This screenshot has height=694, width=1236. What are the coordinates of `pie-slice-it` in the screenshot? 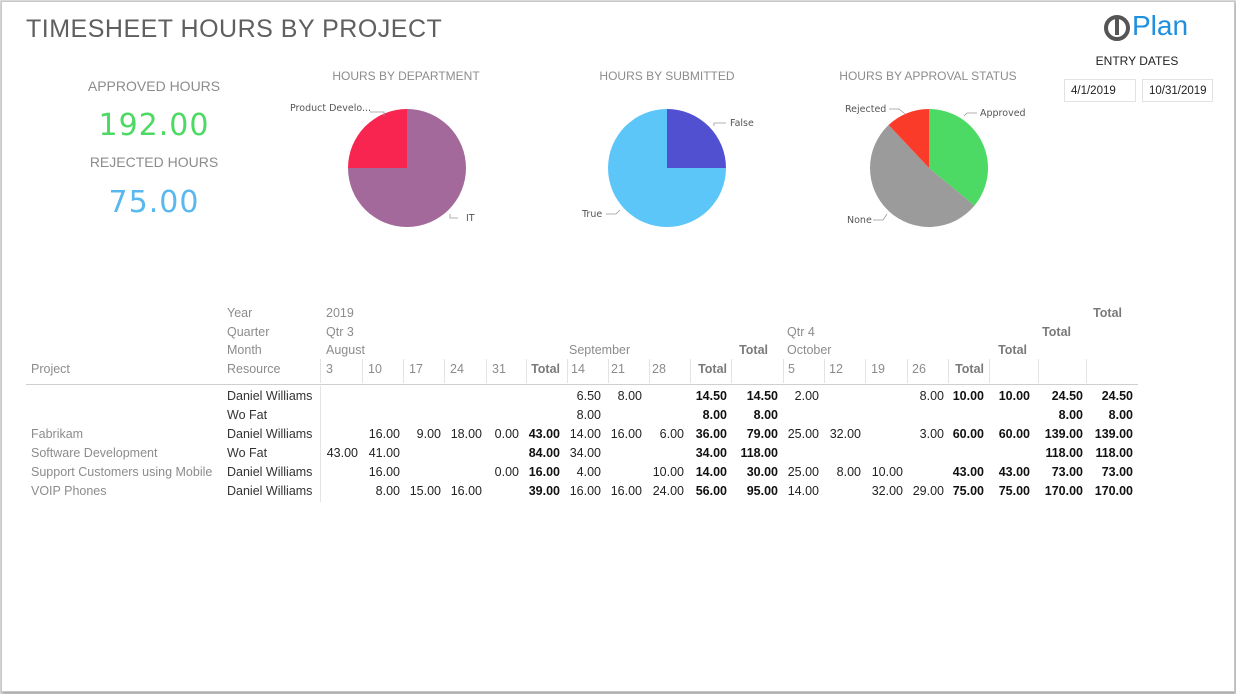 It's located at (407, 168).